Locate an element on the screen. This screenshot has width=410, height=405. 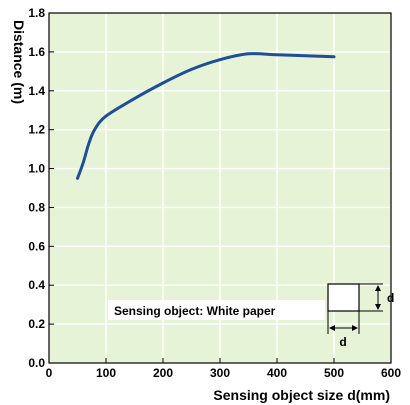
dim-arrowhead-top-icon is located at coordinates (378, 288).